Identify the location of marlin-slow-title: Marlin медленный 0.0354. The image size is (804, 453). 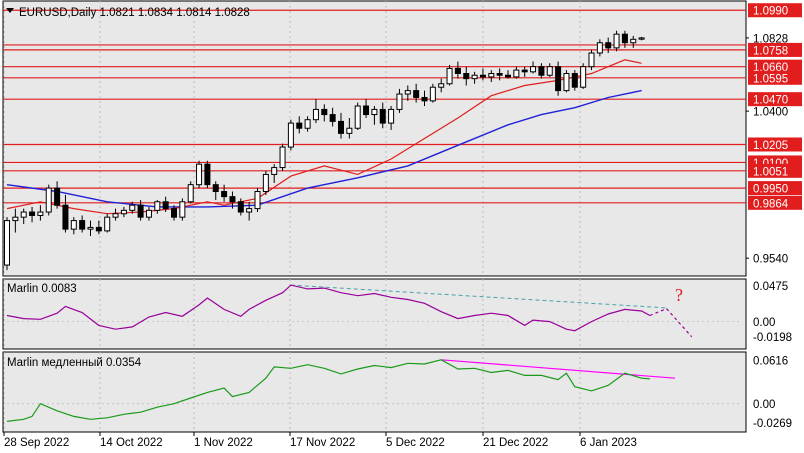
(74, 363).